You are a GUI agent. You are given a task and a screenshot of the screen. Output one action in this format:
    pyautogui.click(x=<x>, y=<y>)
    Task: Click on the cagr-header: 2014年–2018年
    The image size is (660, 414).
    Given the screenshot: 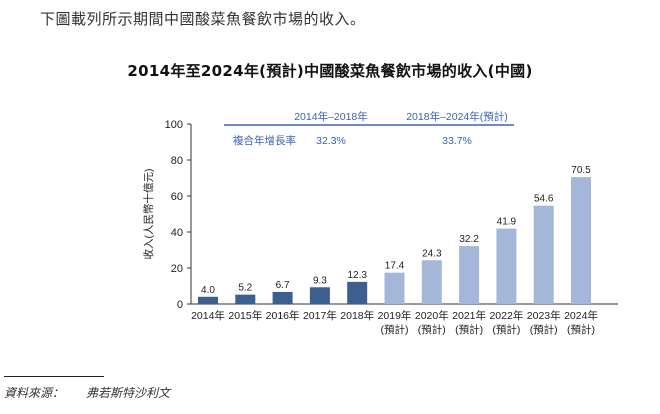 What is the action you would take?
    pyautogui.click(x=331, y=116)
    